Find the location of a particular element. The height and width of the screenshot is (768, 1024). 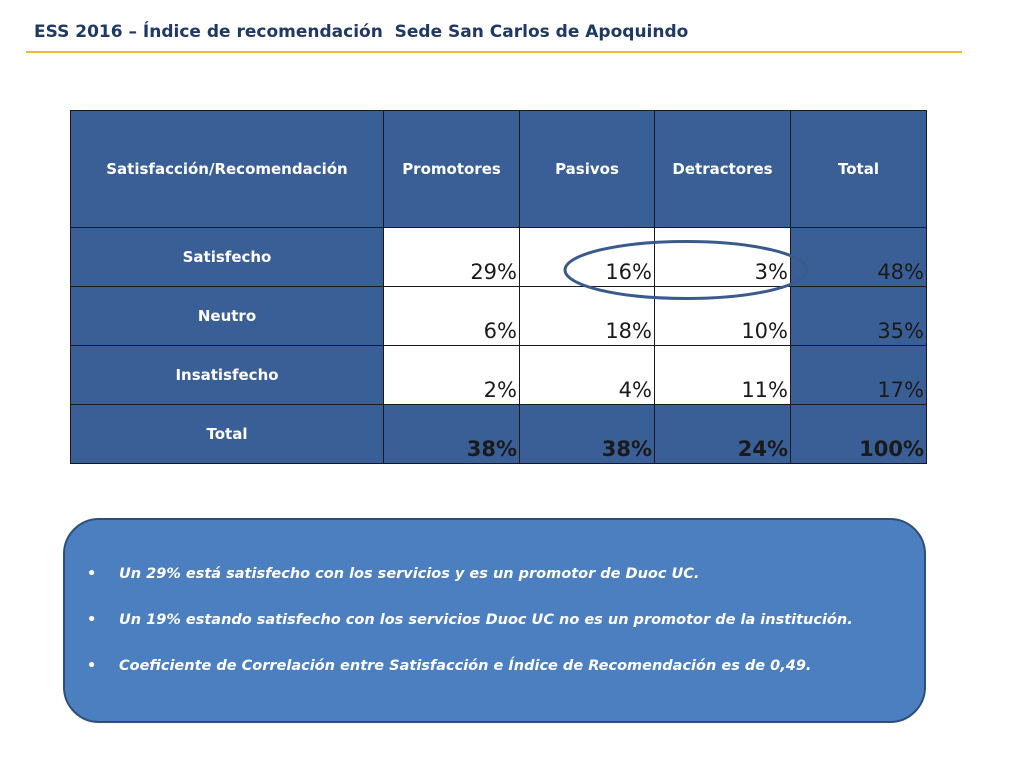

table-cell: 29% is located at coordinates (451, 257).